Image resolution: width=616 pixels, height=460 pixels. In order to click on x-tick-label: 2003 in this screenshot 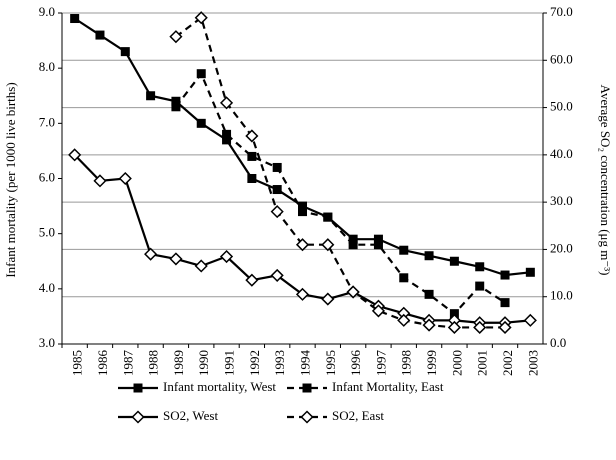, I will do `click(532, 363)`.